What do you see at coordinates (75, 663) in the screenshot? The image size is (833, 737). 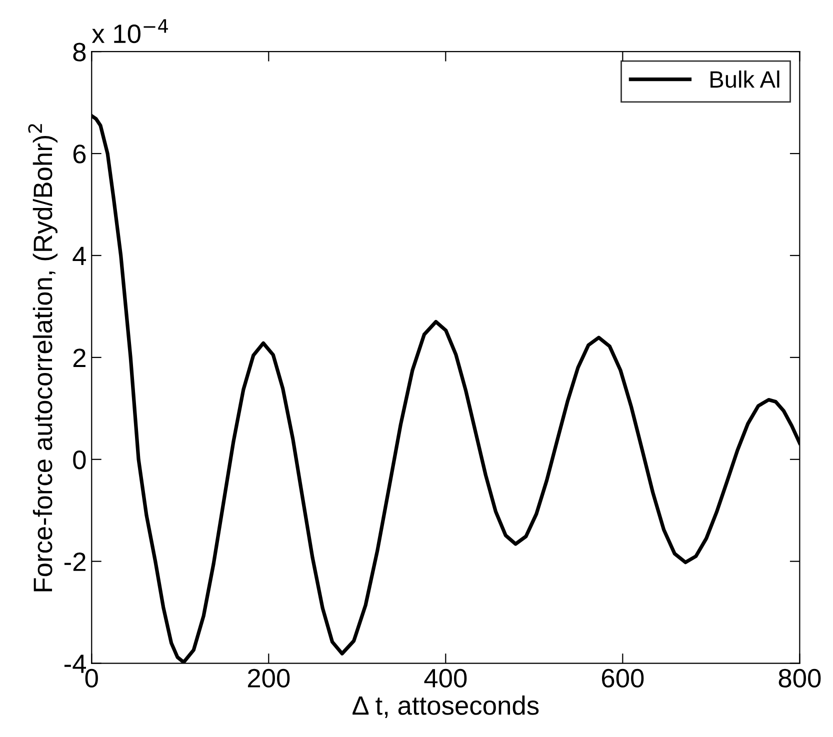 I see `y-tick-label: -4` at bounding box center [75, 663].